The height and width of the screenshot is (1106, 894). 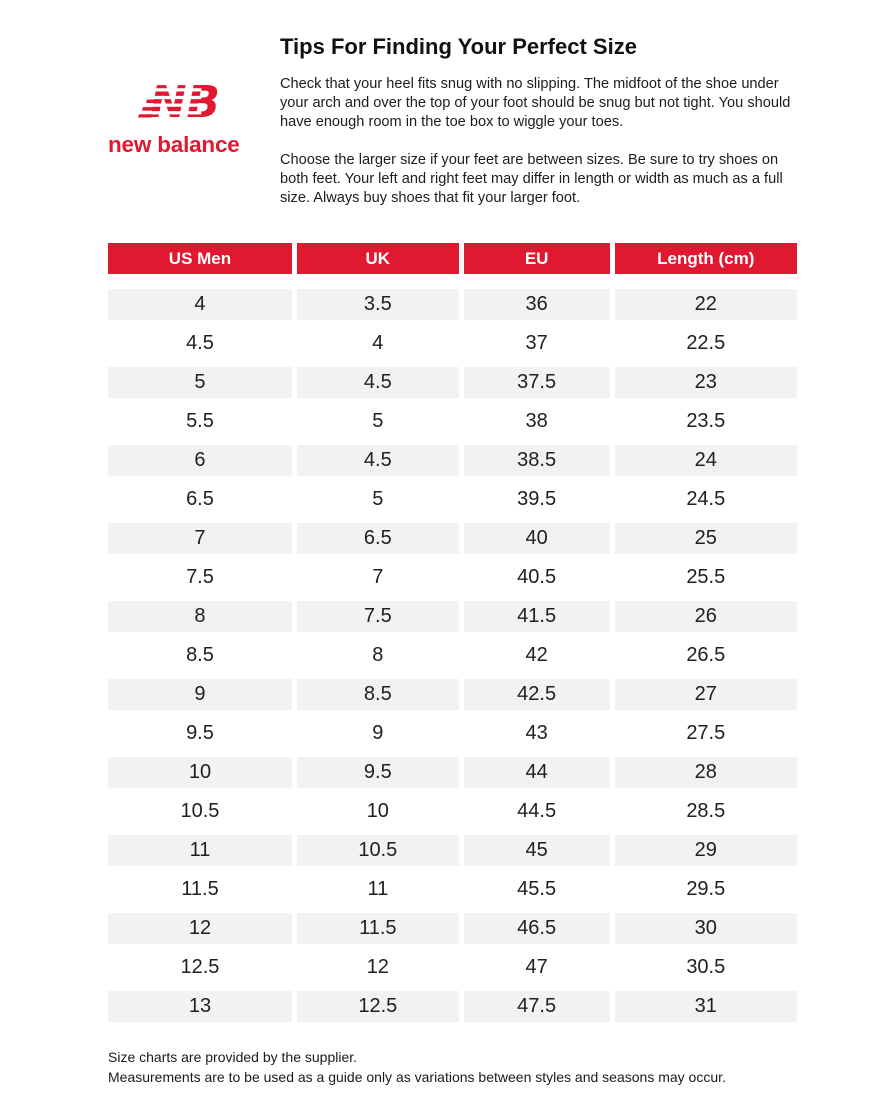 What do you see at coordinates (534, 655) in the screenshot?
I see `table-cell: 42` at bounding box center [534, 655].